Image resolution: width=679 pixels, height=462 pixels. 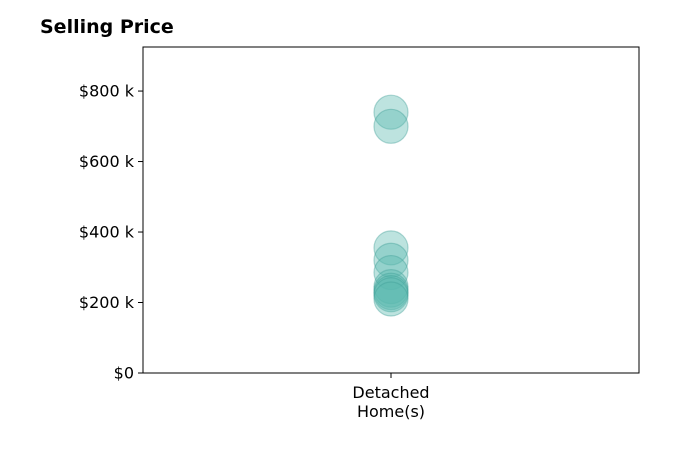 I want to click on chart-title: Selling Price, so click(x=107, y=27).